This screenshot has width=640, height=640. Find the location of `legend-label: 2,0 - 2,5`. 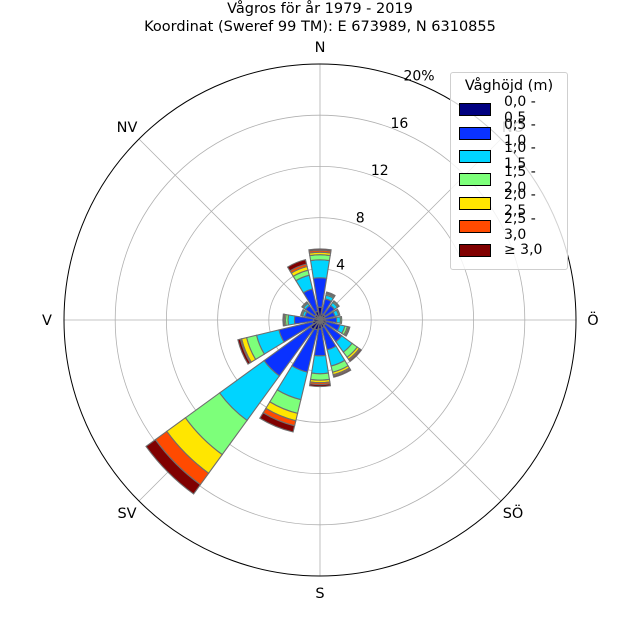

legend-label: 2,0 - 2,5 is located at coordinates (520, 203).